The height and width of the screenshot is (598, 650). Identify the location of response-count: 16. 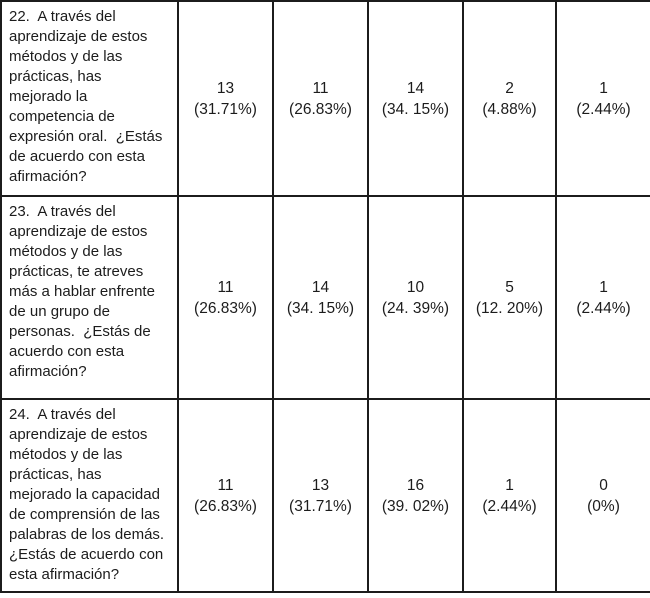
(415, 485).